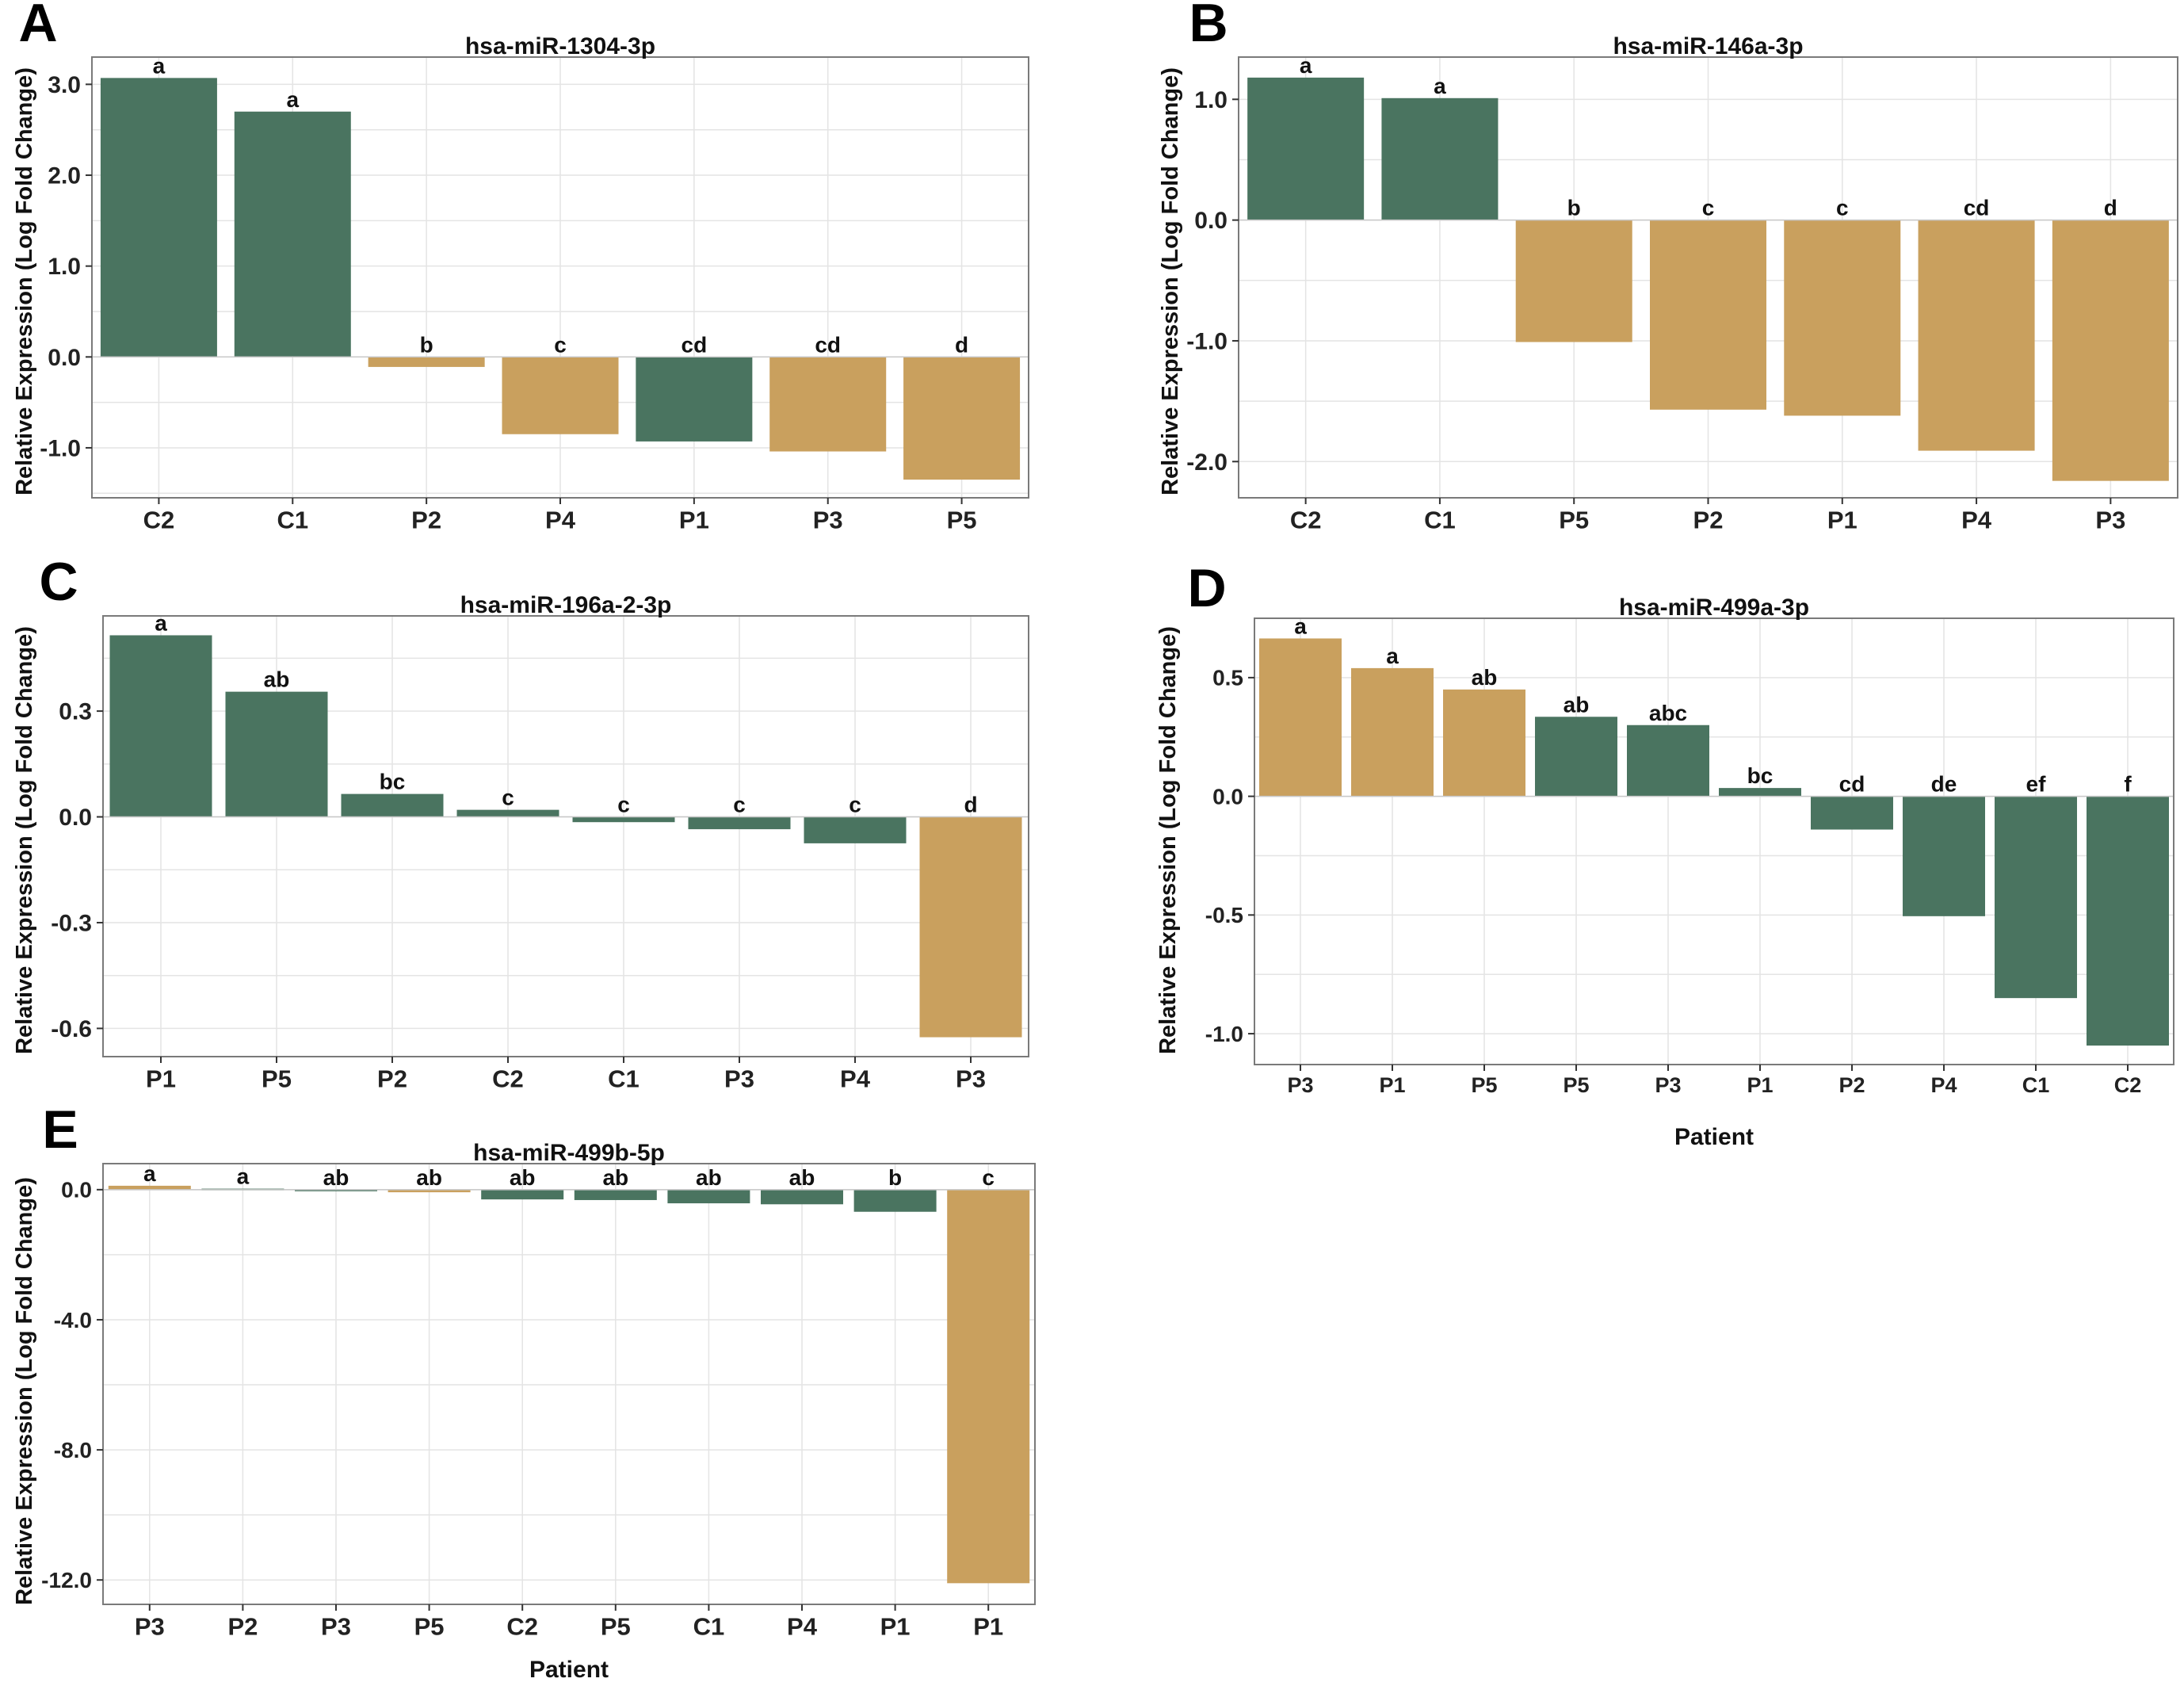 The width and height of the screenshot is (2184, 1686). Describe the element at coordinates (73, 1450) in the screenshot. I see `y-tick-label: -8.0` at that location.